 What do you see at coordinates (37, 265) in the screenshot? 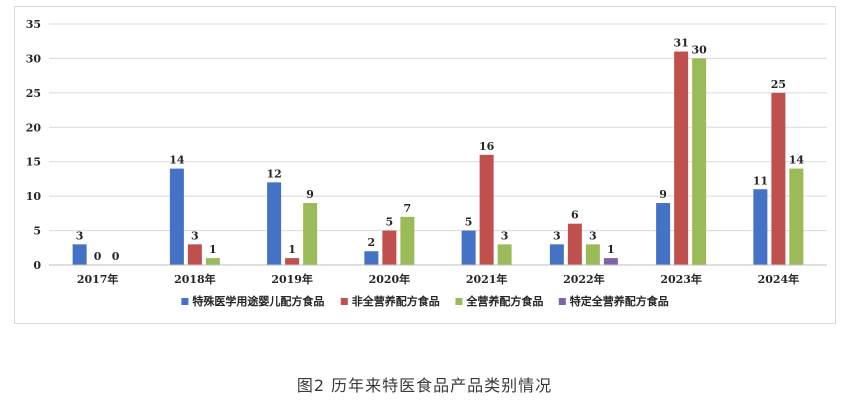
I see `y-tick-label: 0` at bounding box center [37, 265].